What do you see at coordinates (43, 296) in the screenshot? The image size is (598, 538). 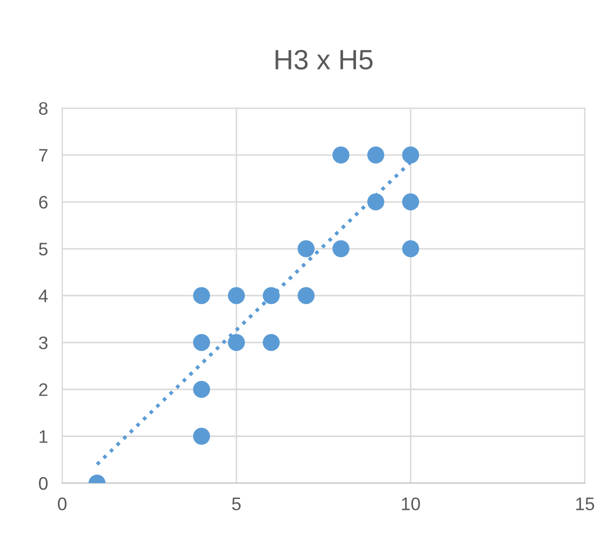 I see `y-tick-label: 4` at bounding box center [43, 296].